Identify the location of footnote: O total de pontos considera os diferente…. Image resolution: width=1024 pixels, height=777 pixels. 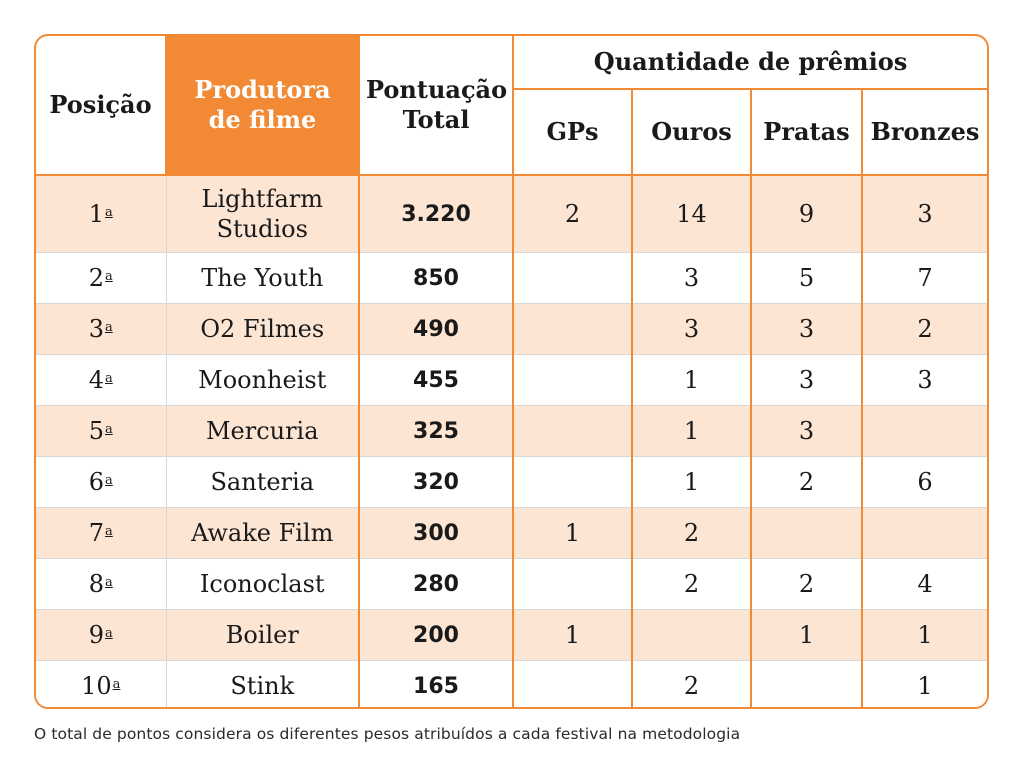
(387, 734).